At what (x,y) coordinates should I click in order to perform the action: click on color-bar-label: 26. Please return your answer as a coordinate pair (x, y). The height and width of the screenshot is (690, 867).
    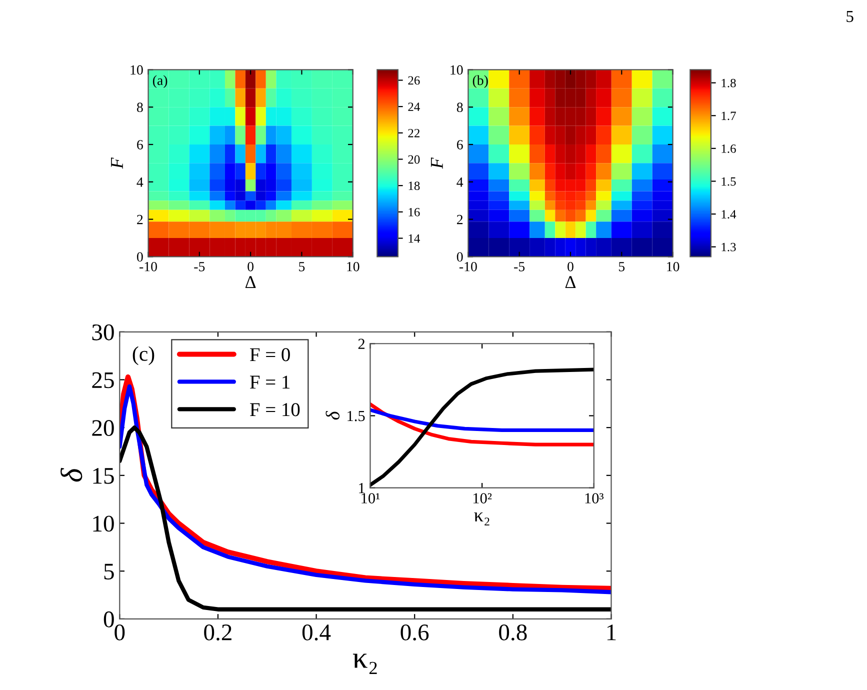
    Looking at the image, I should click on (414, 80).